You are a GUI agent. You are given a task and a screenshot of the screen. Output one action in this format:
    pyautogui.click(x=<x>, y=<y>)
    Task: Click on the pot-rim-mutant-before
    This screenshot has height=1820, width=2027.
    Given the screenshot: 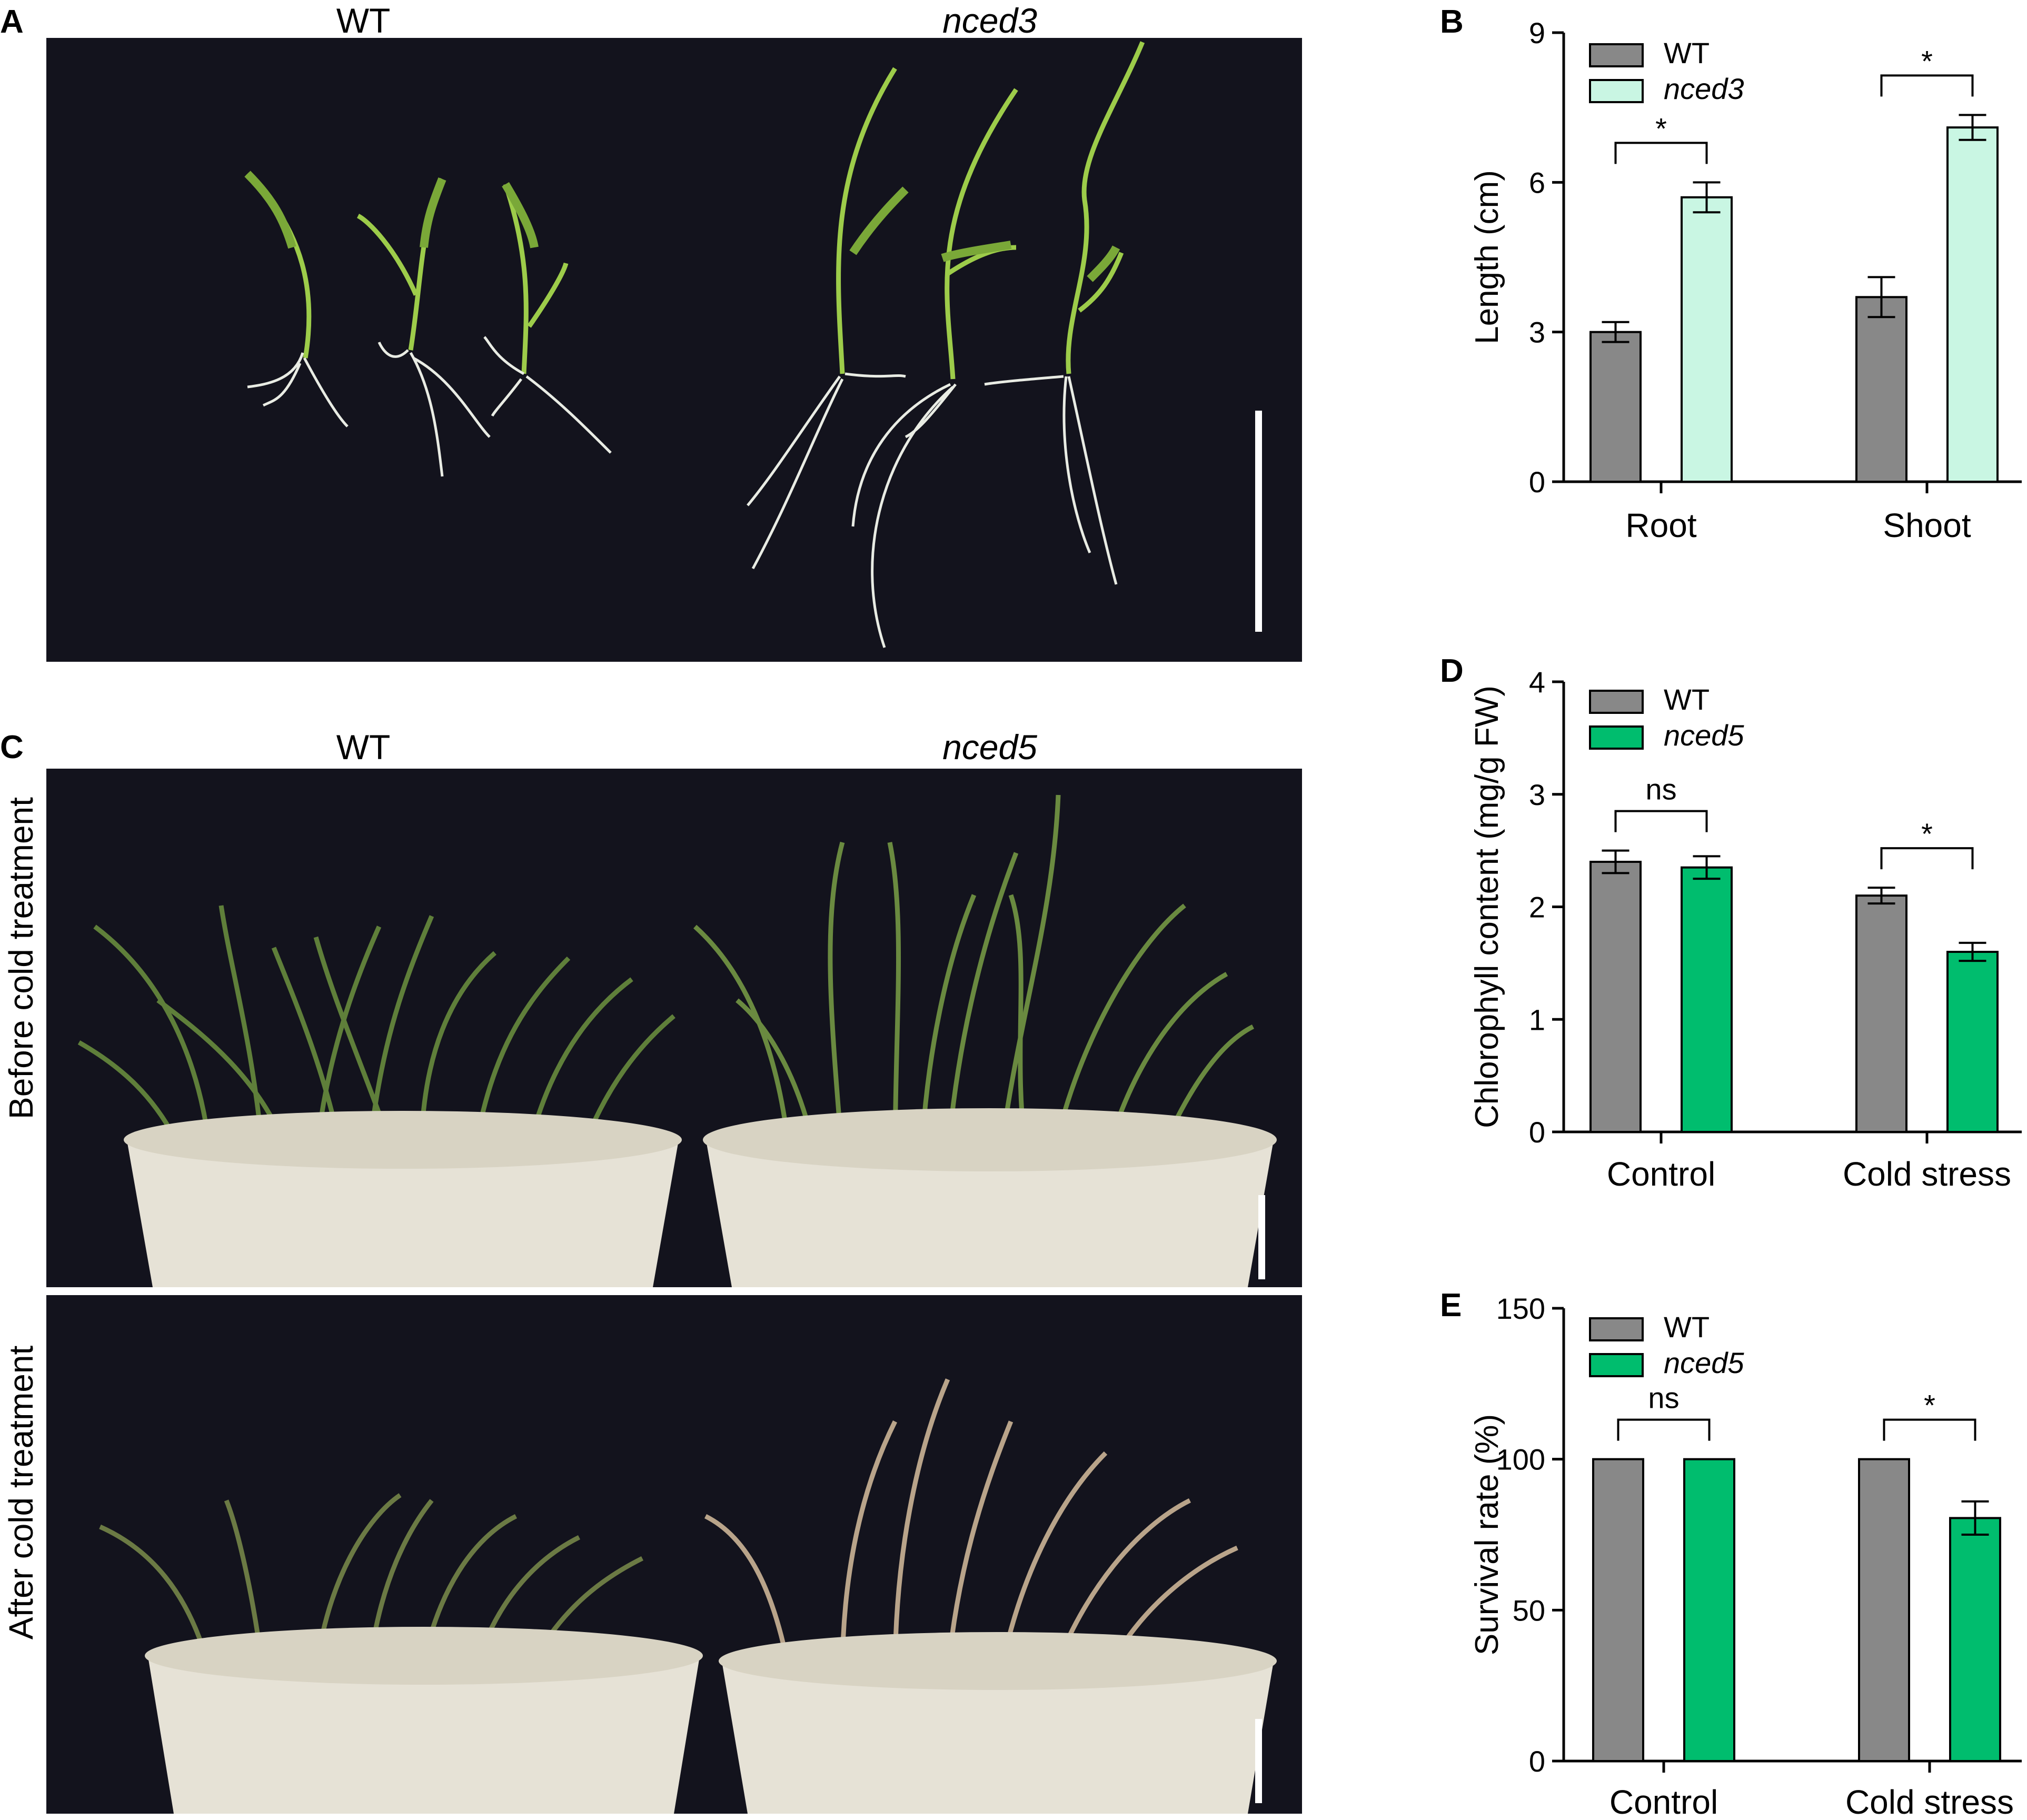 What is the action you would take?
    pyautogui.click(x=990, y=1139)
    